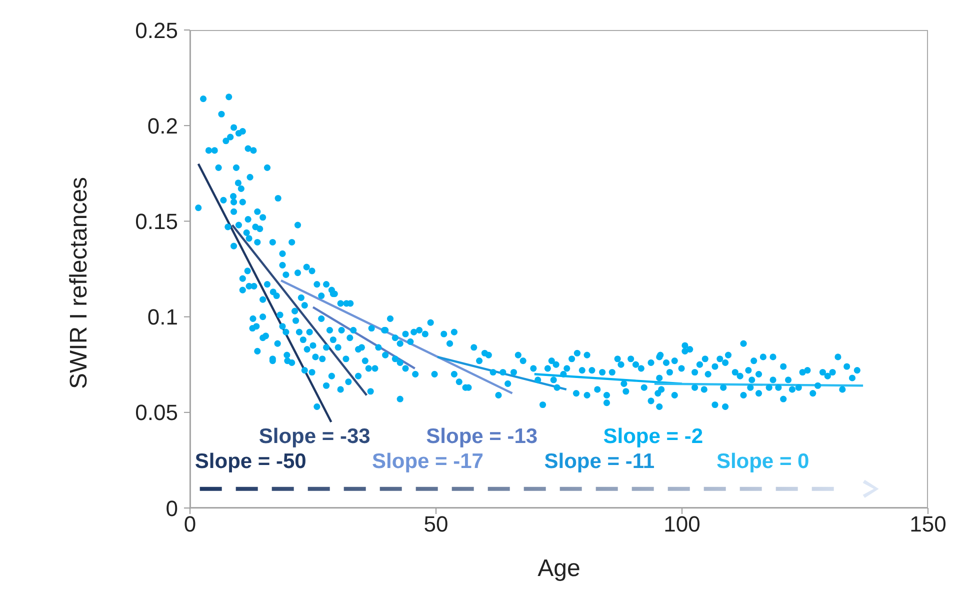 The image size is (974, 595). I want to click on y-tick-label: 0, so click(172, 508).